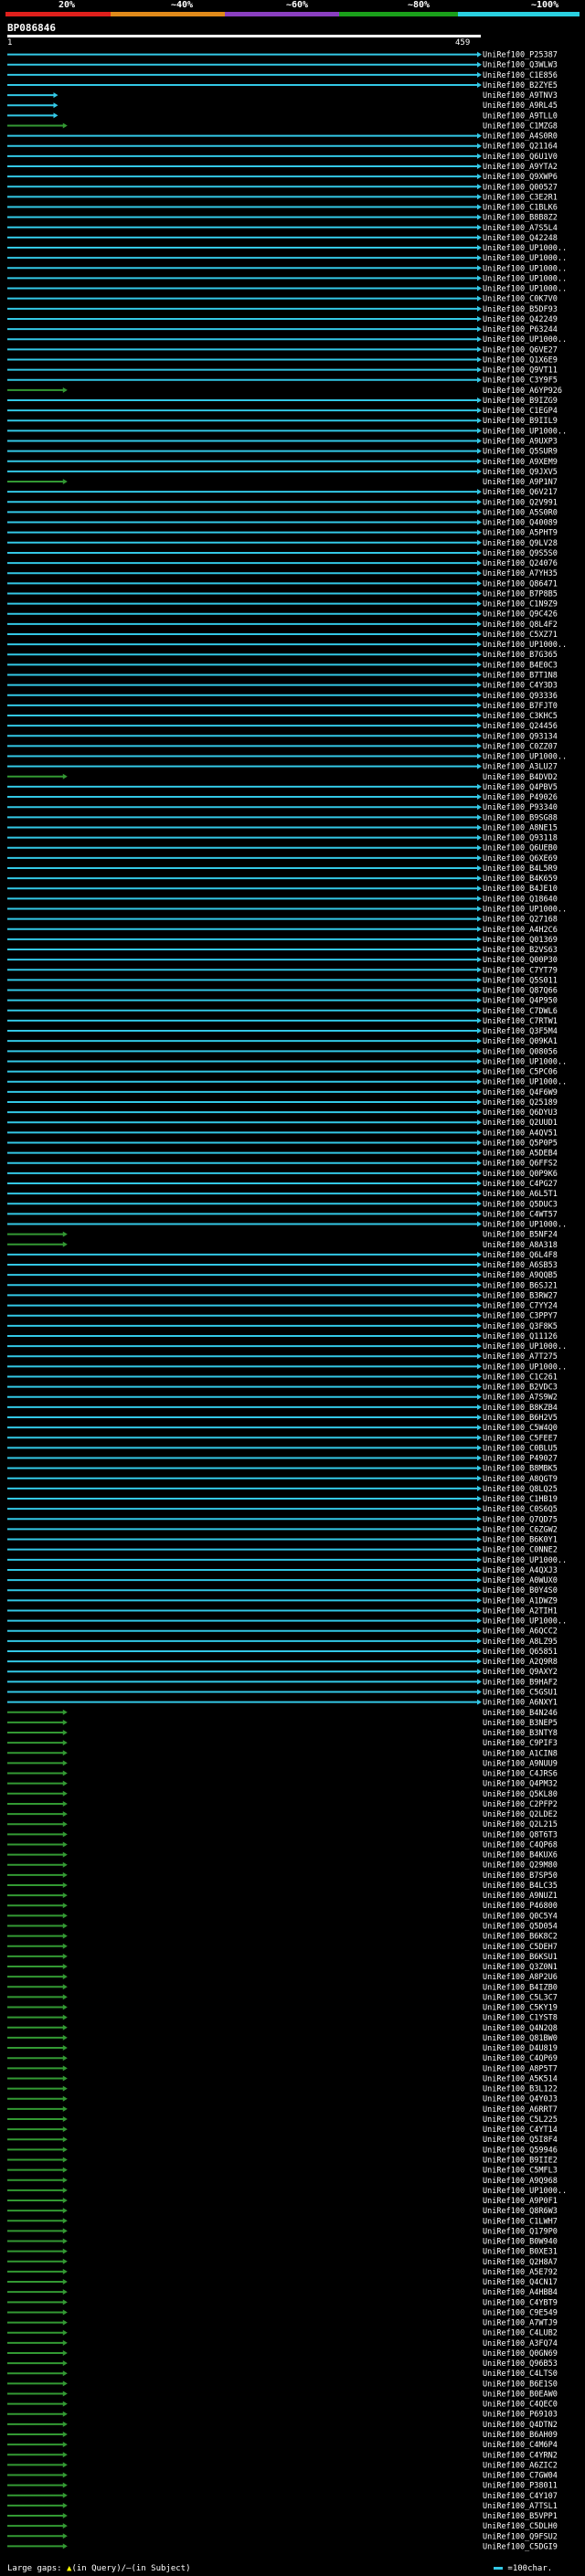  I want to click on hit-label-0: UniRef100_P25387, so click(520, 55).